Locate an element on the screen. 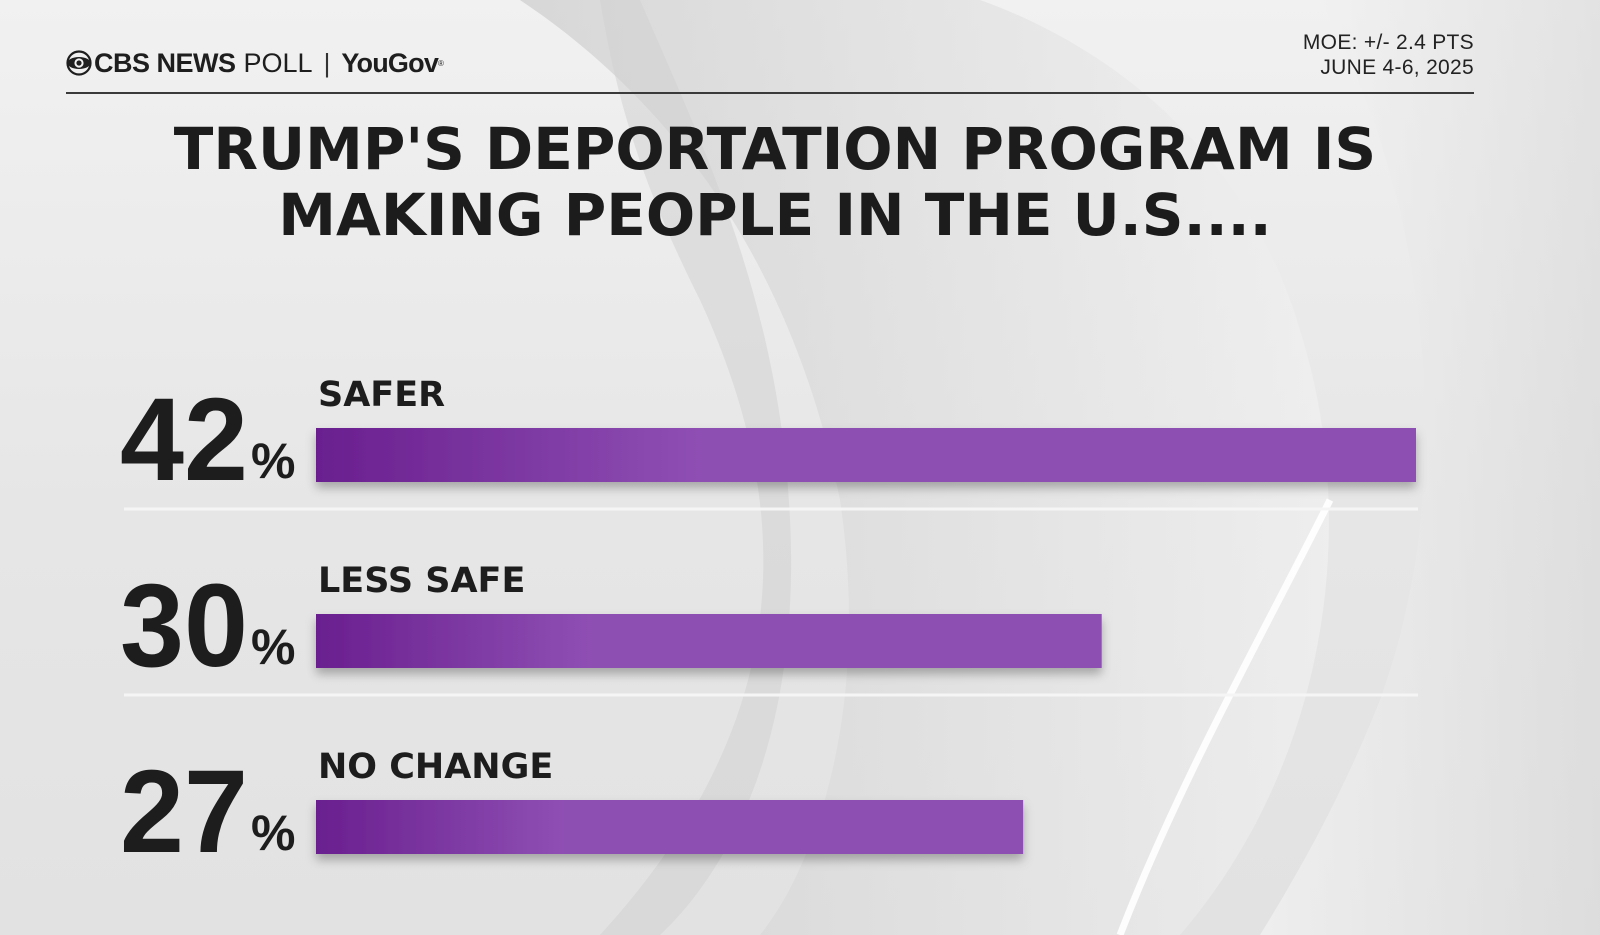  brand-poll: POLL is located at coordinates (278, 62).